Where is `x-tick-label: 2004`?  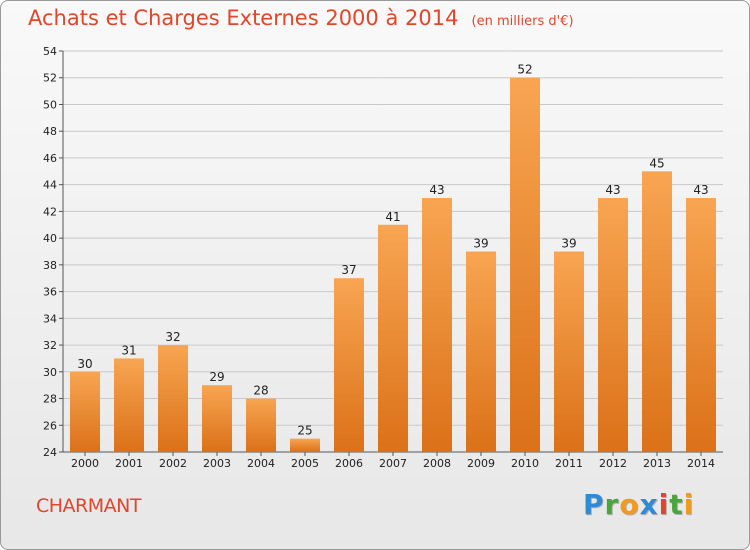 x-tick-label: 2004 is located at coordinates (261, 463).